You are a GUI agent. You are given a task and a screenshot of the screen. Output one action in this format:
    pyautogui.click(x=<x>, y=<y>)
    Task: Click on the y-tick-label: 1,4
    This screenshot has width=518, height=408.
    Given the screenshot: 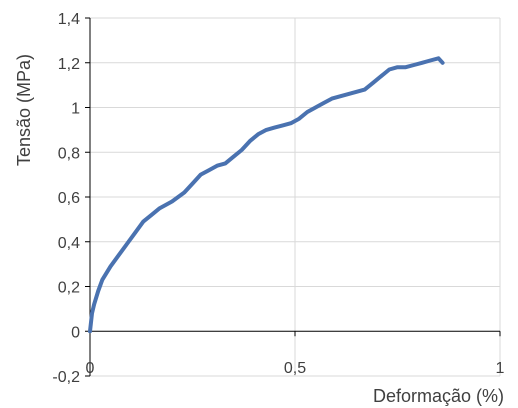 What is the action you would take?
    pyautogui.click(x=69, y=19)
    